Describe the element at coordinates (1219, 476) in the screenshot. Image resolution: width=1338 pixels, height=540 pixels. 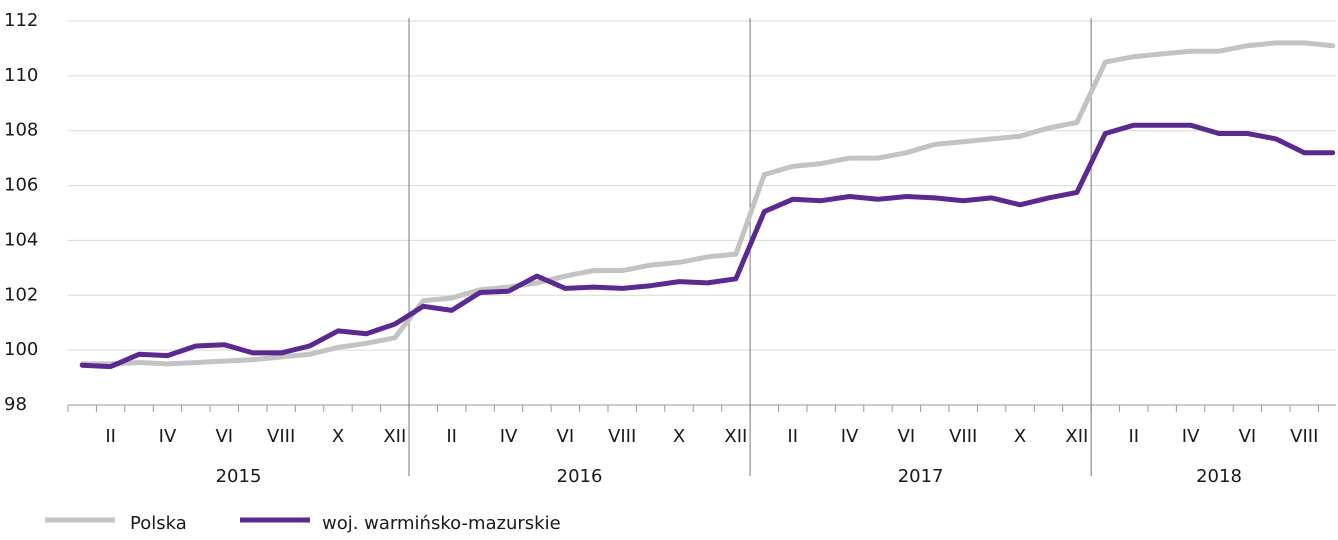
I see `year-label: 2018` at that location.